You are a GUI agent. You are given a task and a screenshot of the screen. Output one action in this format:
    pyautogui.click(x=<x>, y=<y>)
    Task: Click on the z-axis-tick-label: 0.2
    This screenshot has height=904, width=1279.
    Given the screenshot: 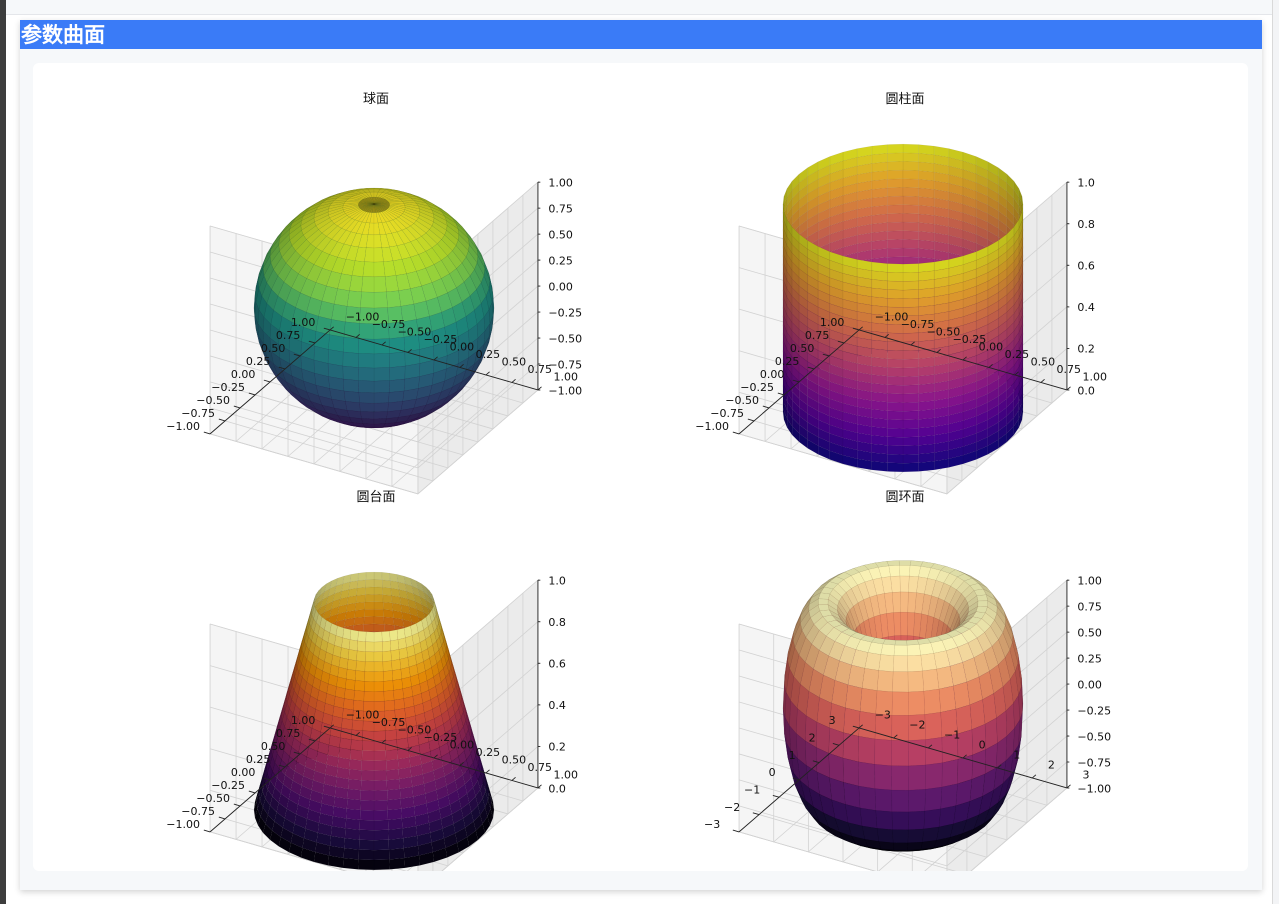 What is the action you would take?
    pyautogui.click(x=1086, y=349)
    